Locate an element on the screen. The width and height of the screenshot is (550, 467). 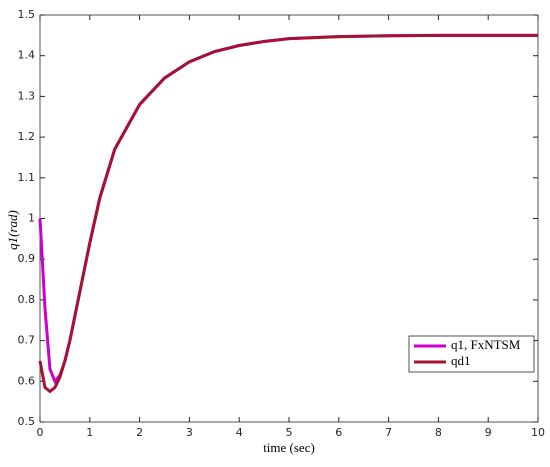
x-tick-label: 5 is located at coordinates (289, 432).